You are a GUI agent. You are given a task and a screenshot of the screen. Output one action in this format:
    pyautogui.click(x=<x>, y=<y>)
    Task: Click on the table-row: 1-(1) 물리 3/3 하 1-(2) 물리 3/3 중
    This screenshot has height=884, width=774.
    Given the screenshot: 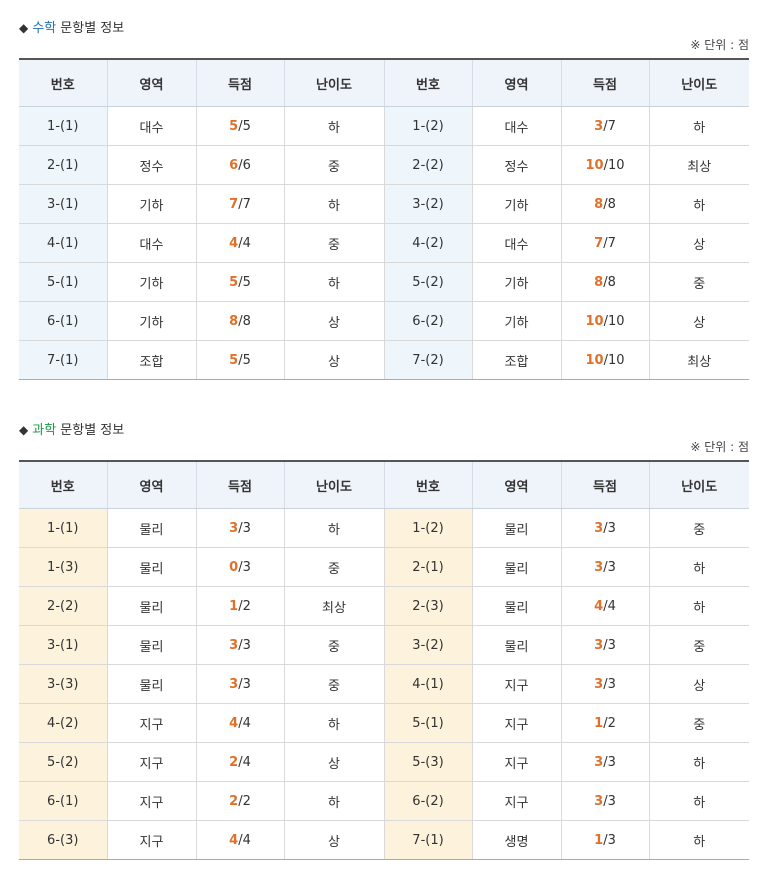 What is the action you would take?
    pyautogui.click(x=384, y=528)
    